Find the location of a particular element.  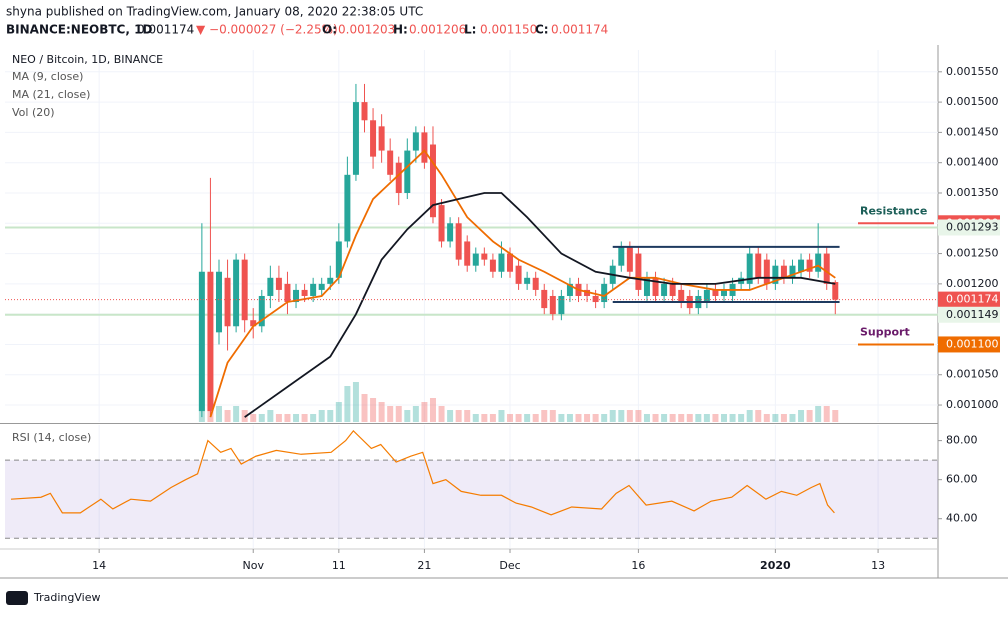

y-tick-label: 0.001550 is located at coordinates (972, 71).